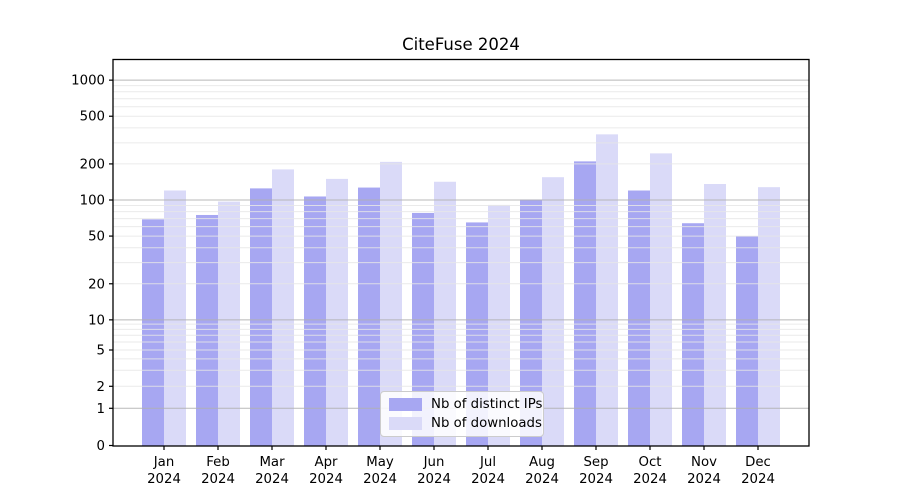 The width and height of the screenshot is (900, 500). What do you see at coordinates (405, 404) in the screenshot?
I see `legend-swatch-distinct-ips` at bounding box center [405, 404].